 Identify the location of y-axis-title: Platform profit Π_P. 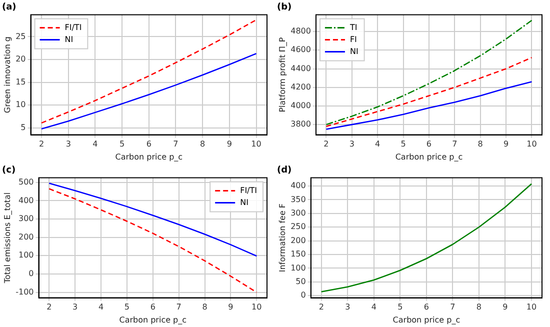
(282, 74).